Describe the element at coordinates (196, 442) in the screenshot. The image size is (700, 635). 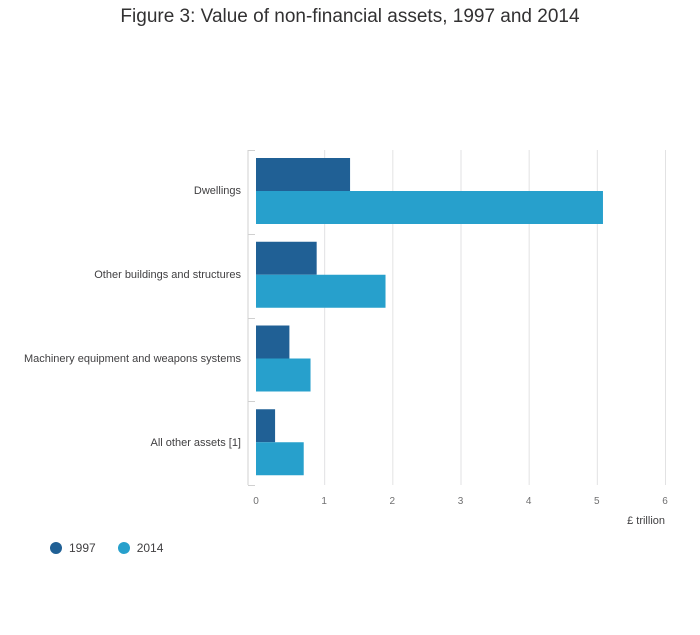
I see `category-label-3: All other assets [1]` at that location.